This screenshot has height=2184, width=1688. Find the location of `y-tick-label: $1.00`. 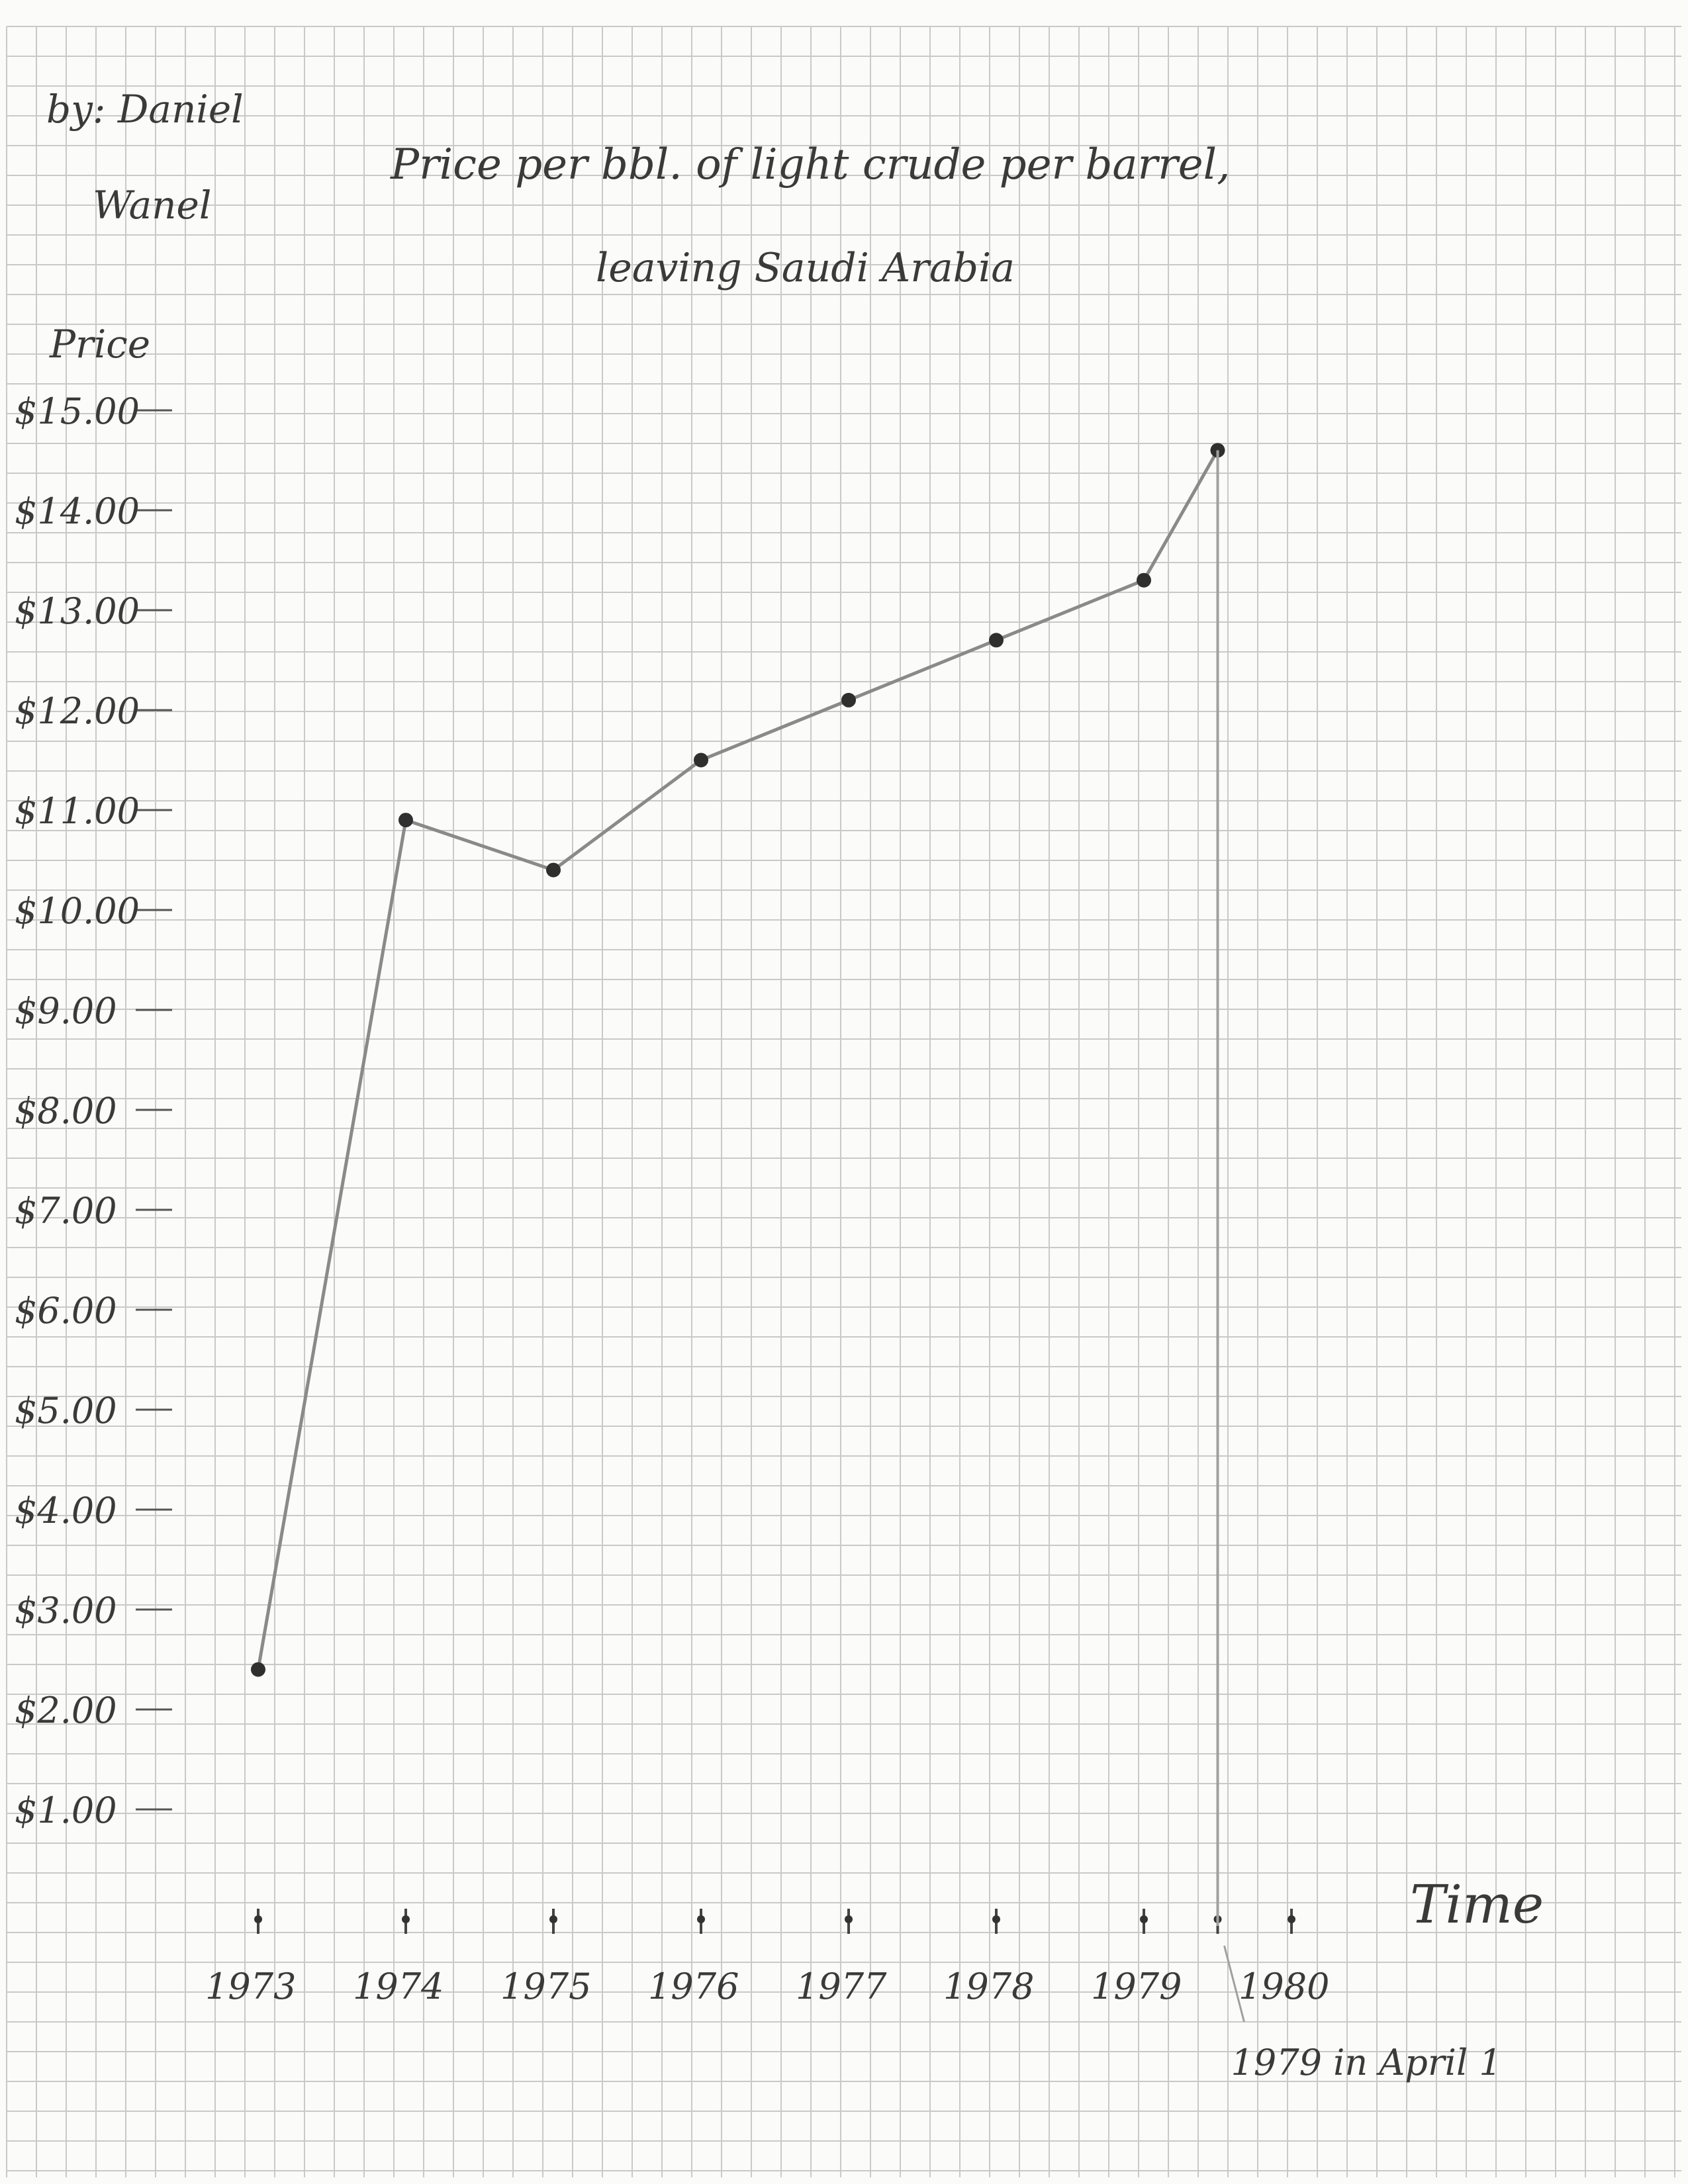

y-tick-label: $1.00 is located at coordinates (66, 1811).